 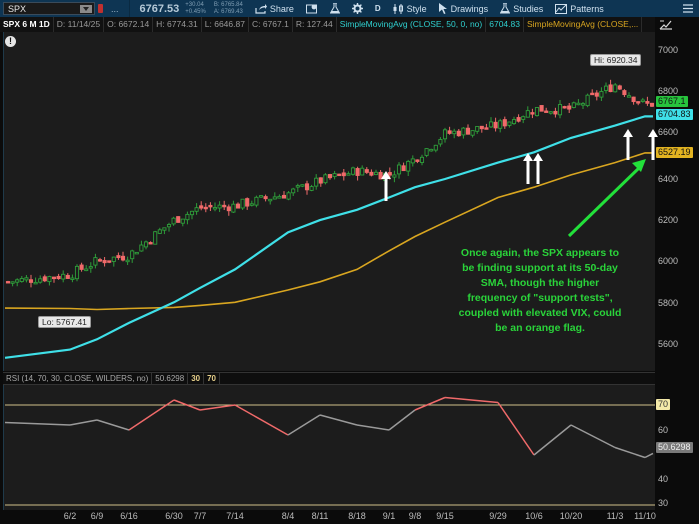 I want to click on symbol-input: SPX, so click(x=17, y=8).